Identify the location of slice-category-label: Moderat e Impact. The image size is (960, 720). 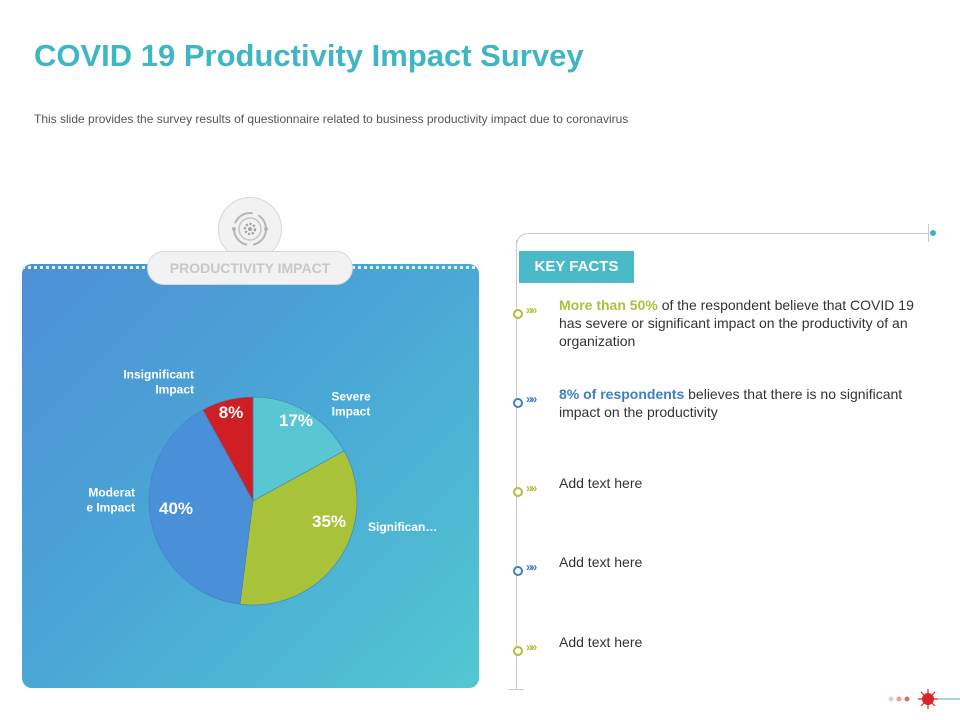
(110, 500).